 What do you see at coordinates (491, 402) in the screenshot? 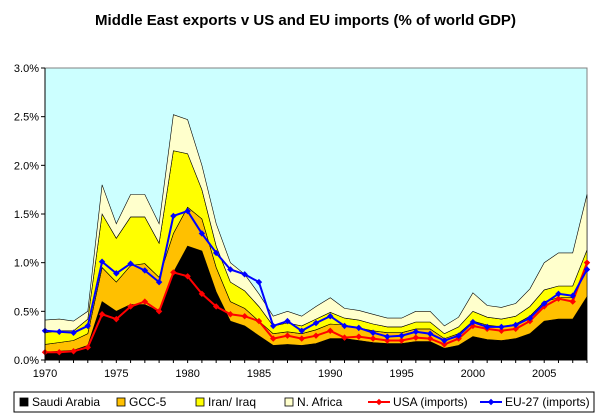
I see `legend-marker-eu-27-imports` at bounding box center [491, 402].